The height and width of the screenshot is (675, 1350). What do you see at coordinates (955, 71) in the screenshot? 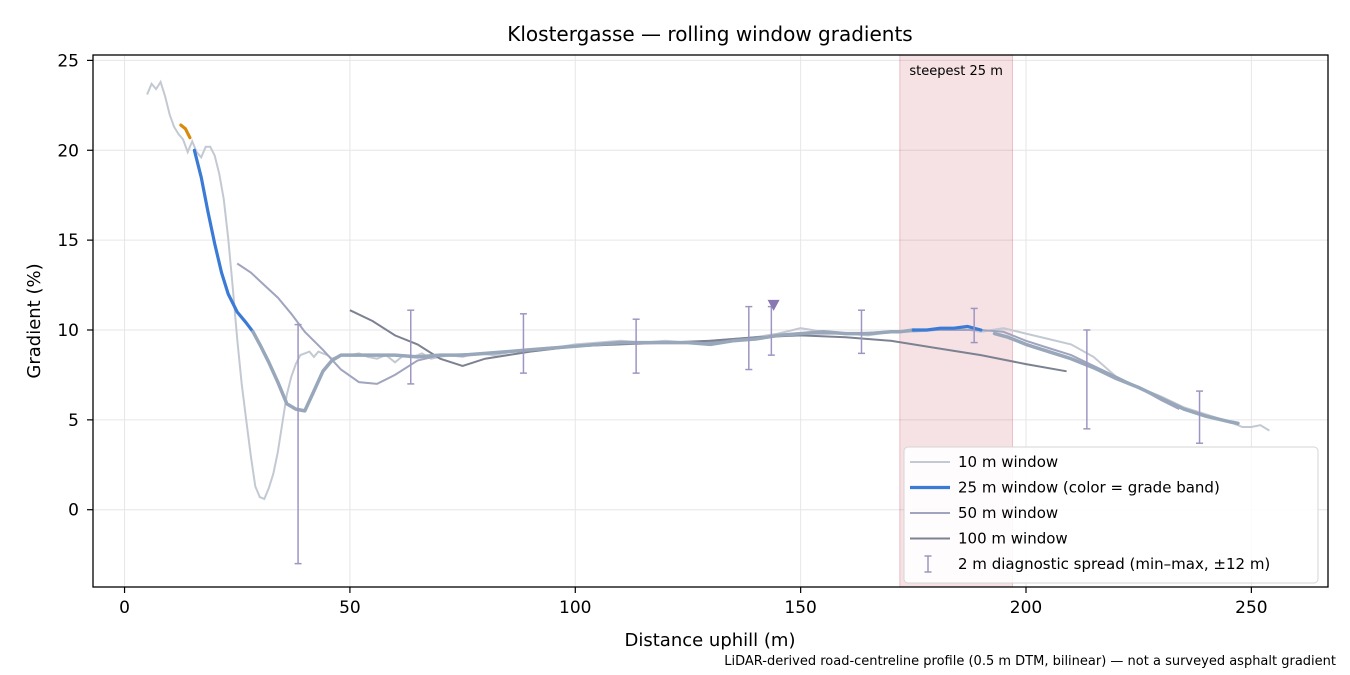
I see `steepest-band-label: steepest 25 m` at bounding box center [955, 71].